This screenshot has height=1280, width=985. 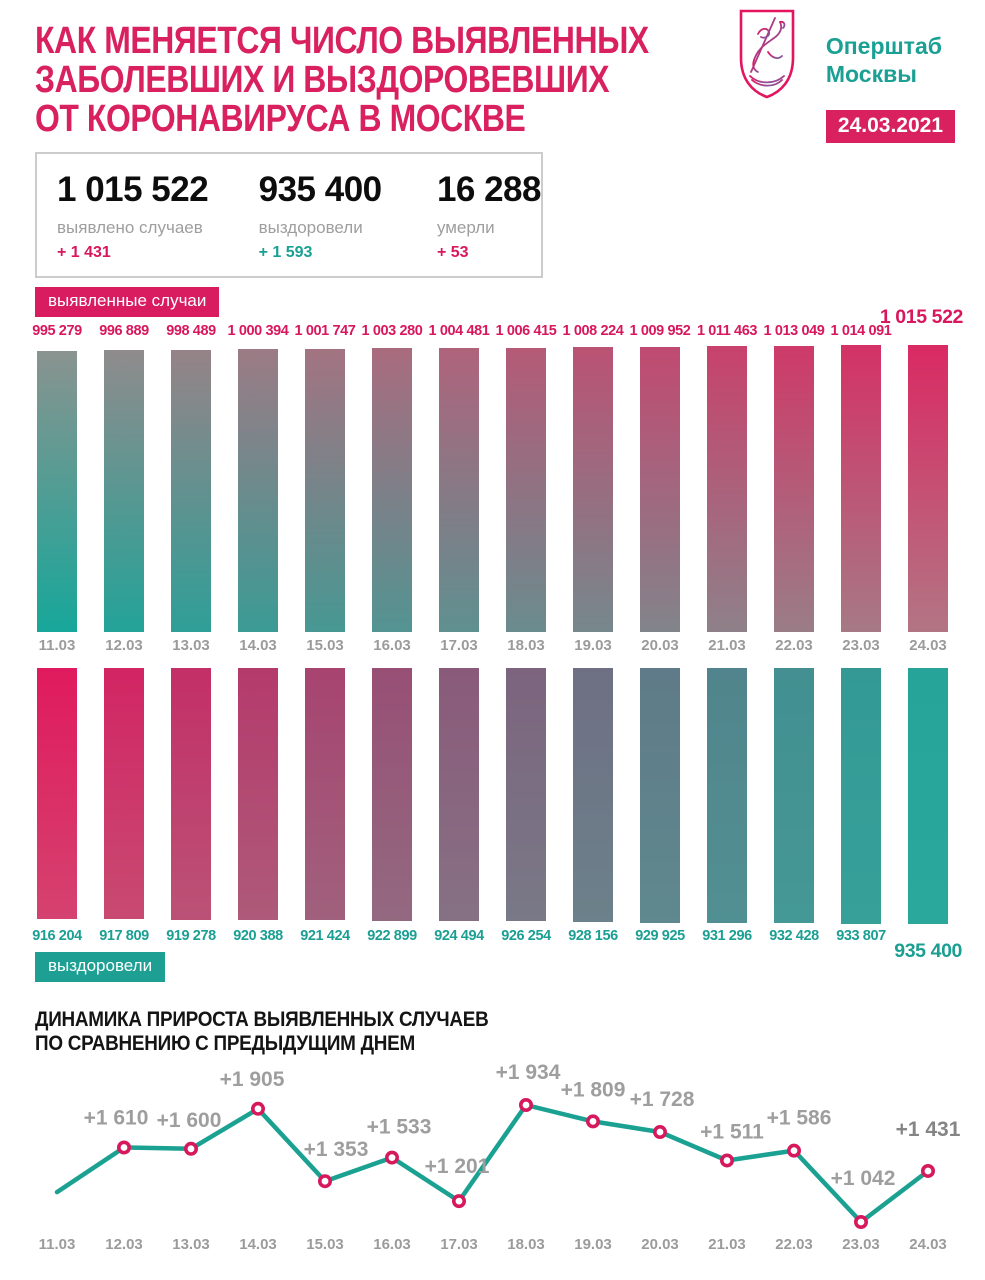 What do you see at coordinates (84, 252) in the screenshot?
I see `stat-delta-detected: + 1 431` at bounding box center [84, 252].